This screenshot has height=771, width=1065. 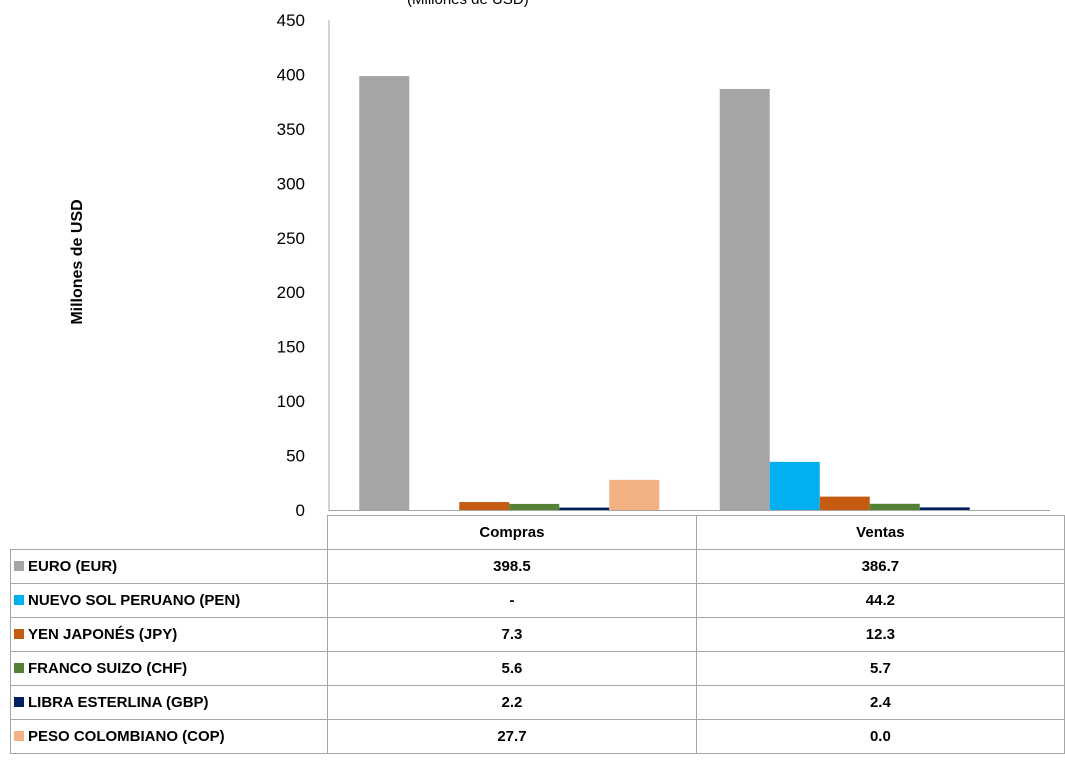 I want to click on data-label-ventas: 386.7, so click(x=880, y=566).